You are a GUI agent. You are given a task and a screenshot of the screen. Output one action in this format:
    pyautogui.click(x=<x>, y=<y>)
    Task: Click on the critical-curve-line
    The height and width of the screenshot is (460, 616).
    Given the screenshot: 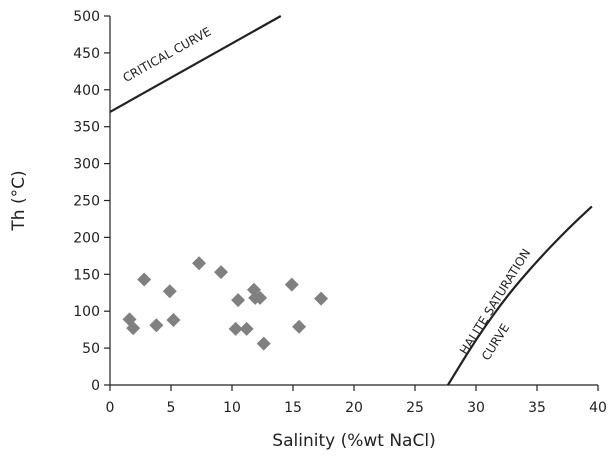 What is the action you would take?
    pyautogui.click(x=195, y=64)
    